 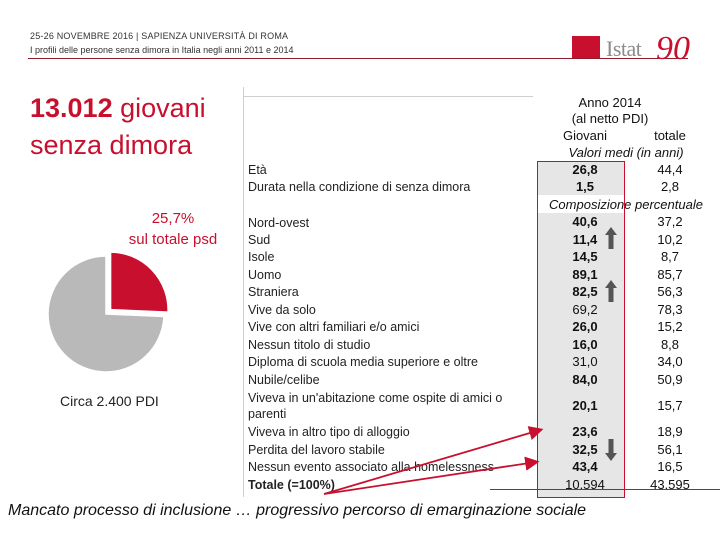 I want to click on cell-totale-nubile: 50,9, so click(x=670, y=379).